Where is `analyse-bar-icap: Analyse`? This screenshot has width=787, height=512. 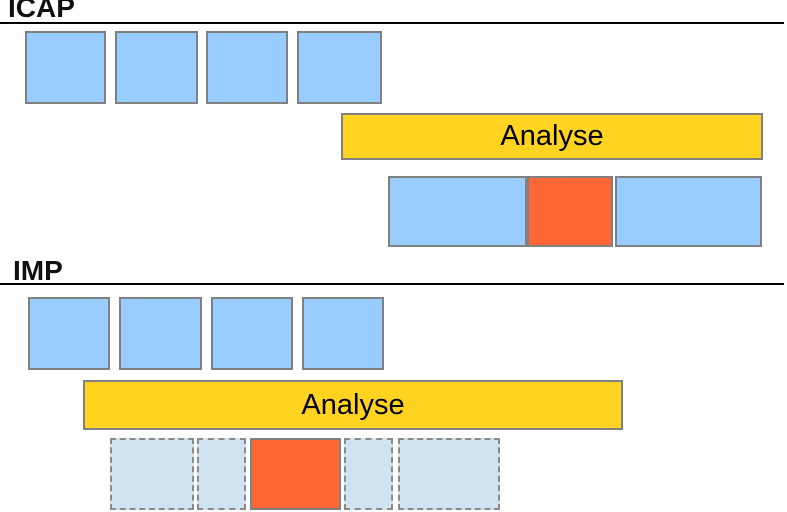 analyse-bar-icap: Analyse is located at coordinates (552, 136).